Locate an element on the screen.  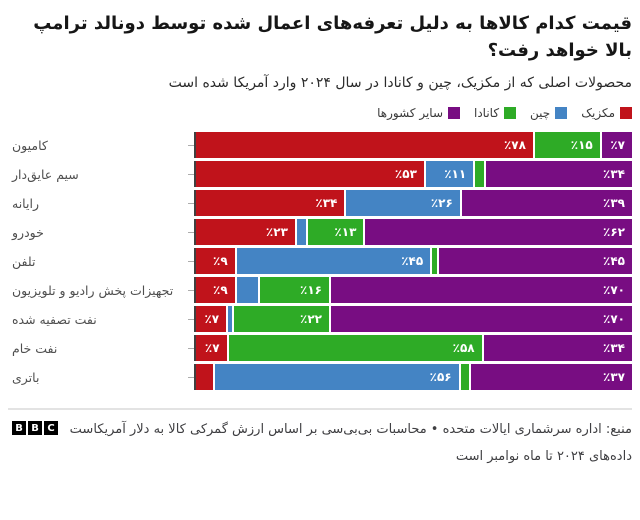
value-label: ٪۲۳ is located at coordinates (276, 232).